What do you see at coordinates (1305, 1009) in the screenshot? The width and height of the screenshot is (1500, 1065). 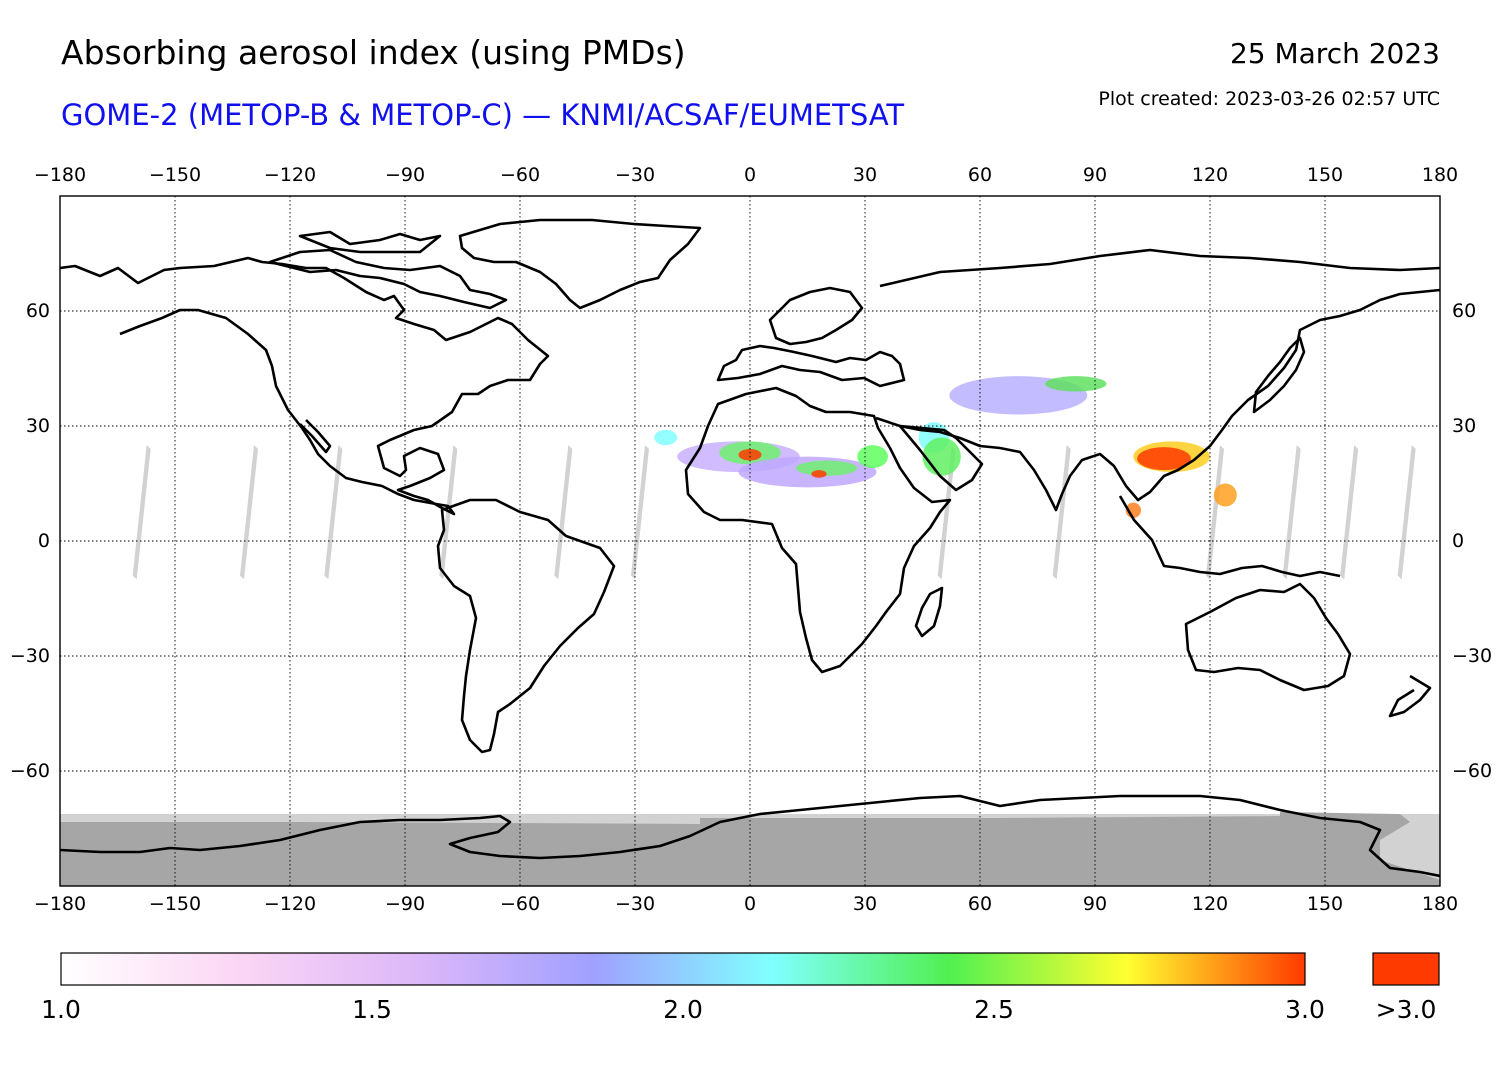 I see `colorbar-label-5: 3.0` at bounding box center [1305, 1009].